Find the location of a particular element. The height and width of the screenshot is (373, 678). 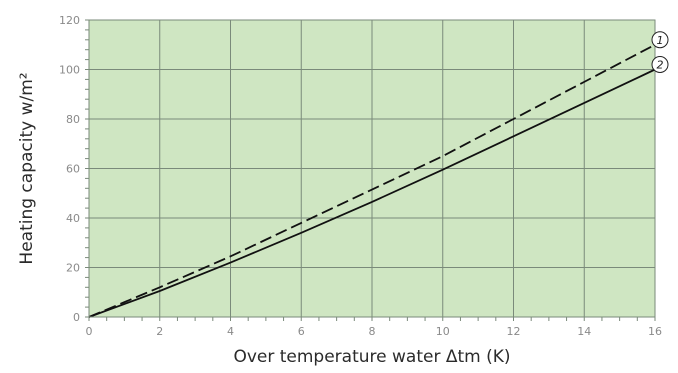

x-tick-label: 8 is located at coordinates (372, 331).